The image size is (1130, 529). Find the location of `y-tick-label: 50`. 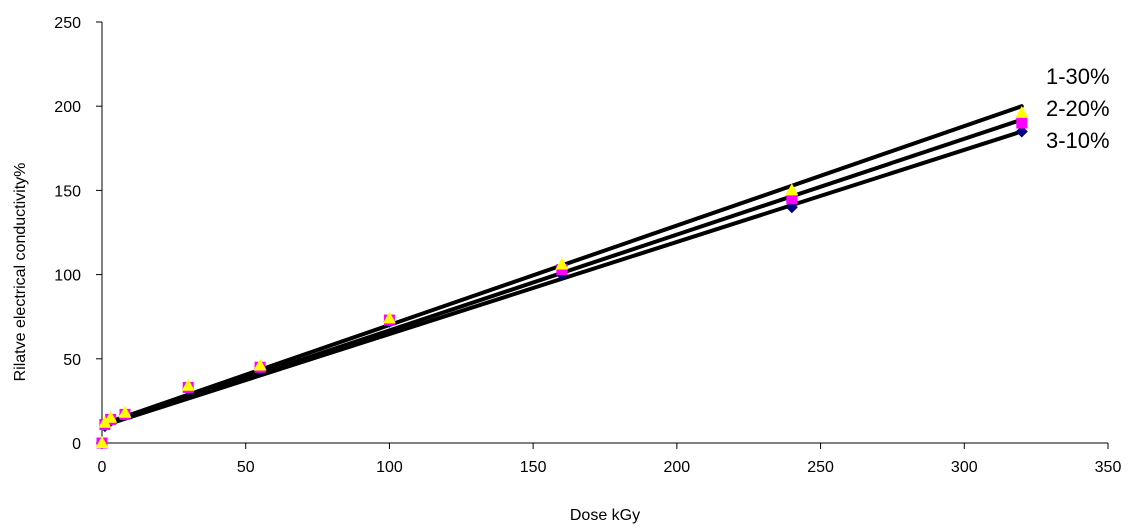

y-tick-label: 50 is located at coordinates (72, 360).